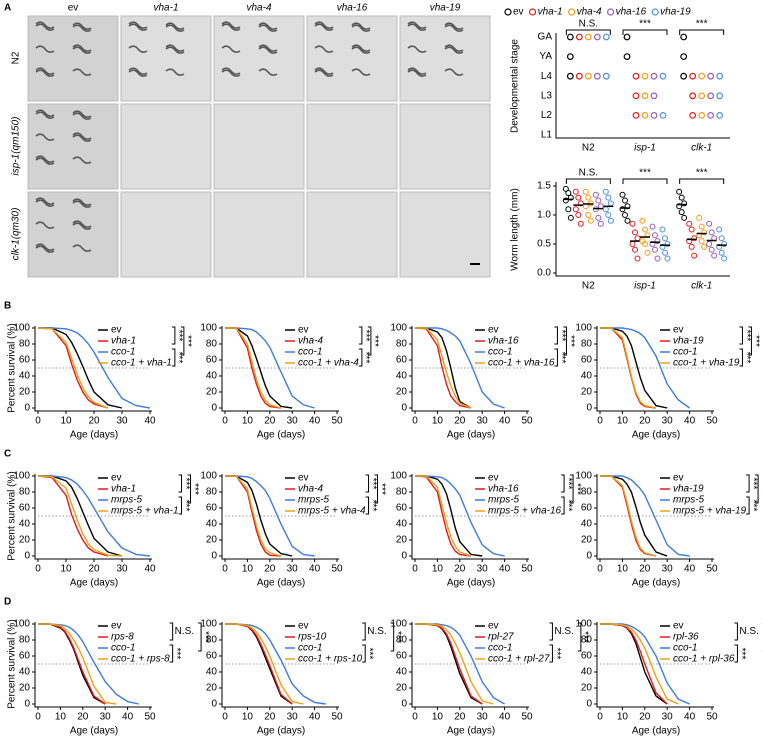 The image size is (763, 739). I want to click on legend-label: cco-1, so click(310, 352).